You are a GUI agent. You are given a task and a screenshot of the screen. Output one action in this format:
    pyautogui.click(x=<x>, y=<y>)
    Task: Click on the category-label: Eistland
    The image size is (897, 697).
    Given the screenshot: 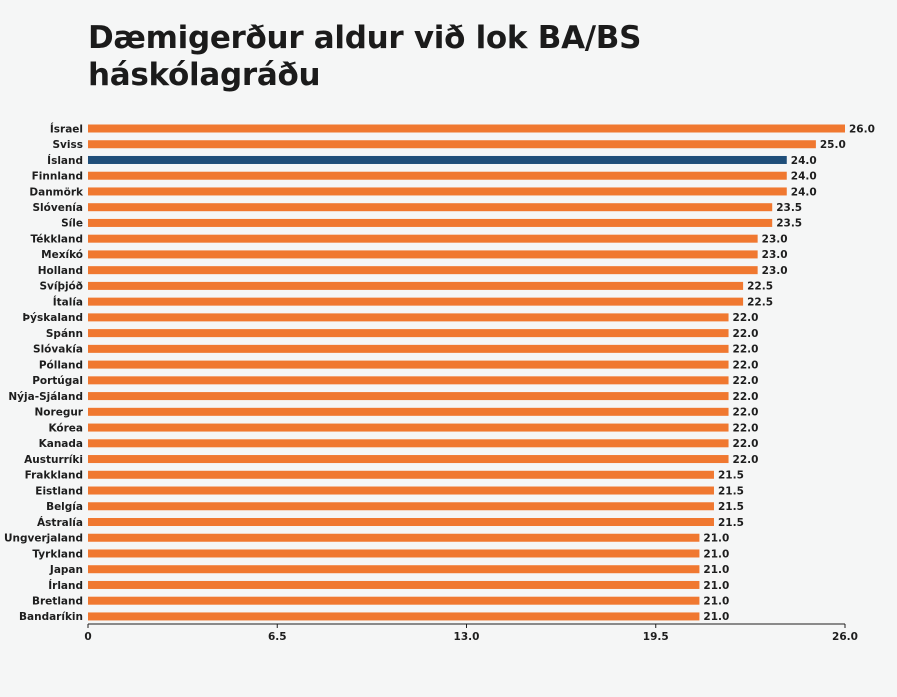 What is the action you would take?
    pyautogui.click(x=59, y=491)
    